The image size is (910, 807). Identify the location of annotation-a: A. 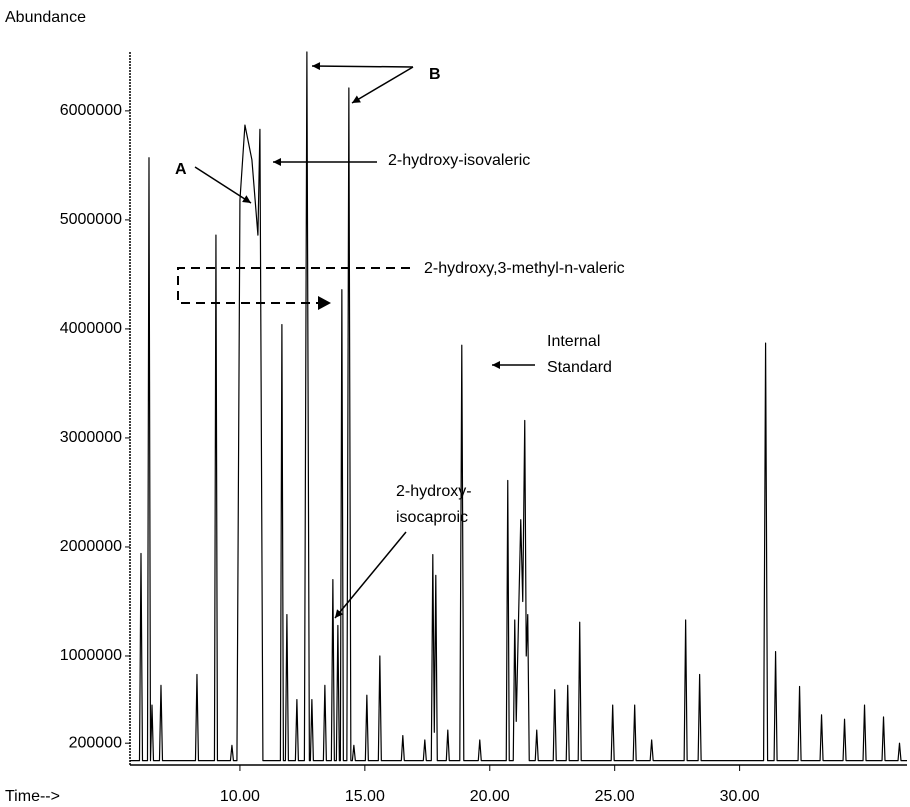
(181, 169).